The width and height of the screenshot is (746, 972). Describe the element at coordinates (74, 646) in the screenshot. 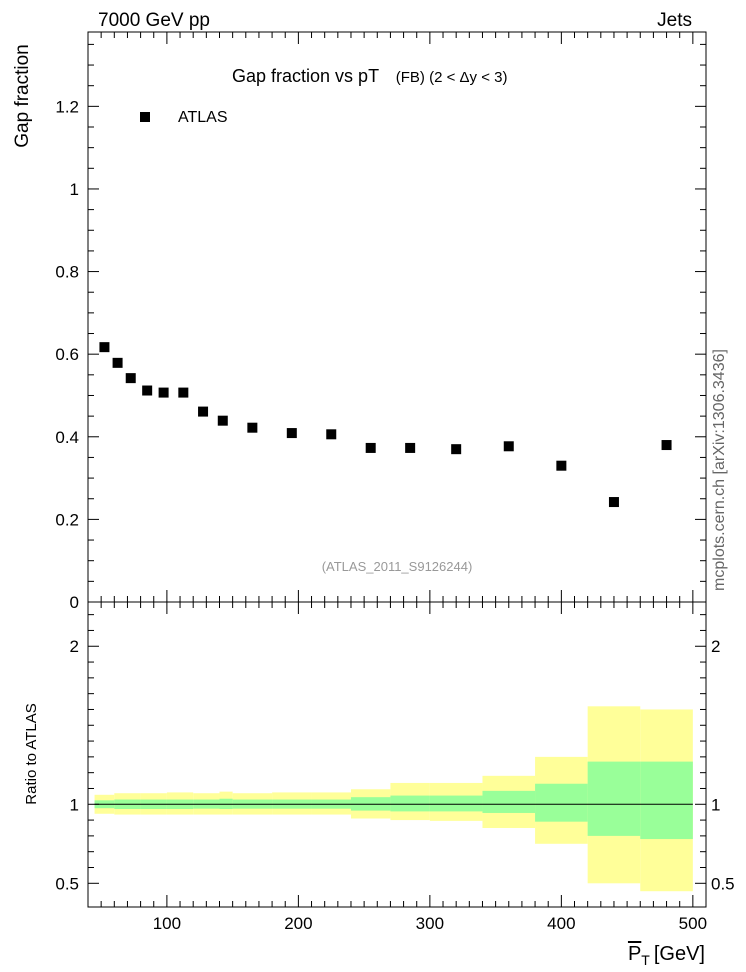

I see `ratio-y-tick-label: 2` at that location.